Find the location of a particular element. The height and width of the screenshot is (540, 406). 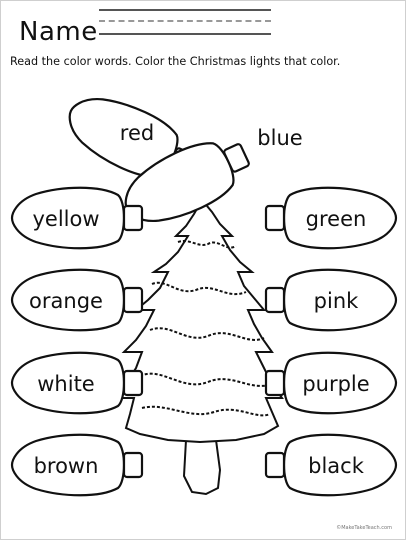

light-brown: brown is located at coordinates (77, 465).